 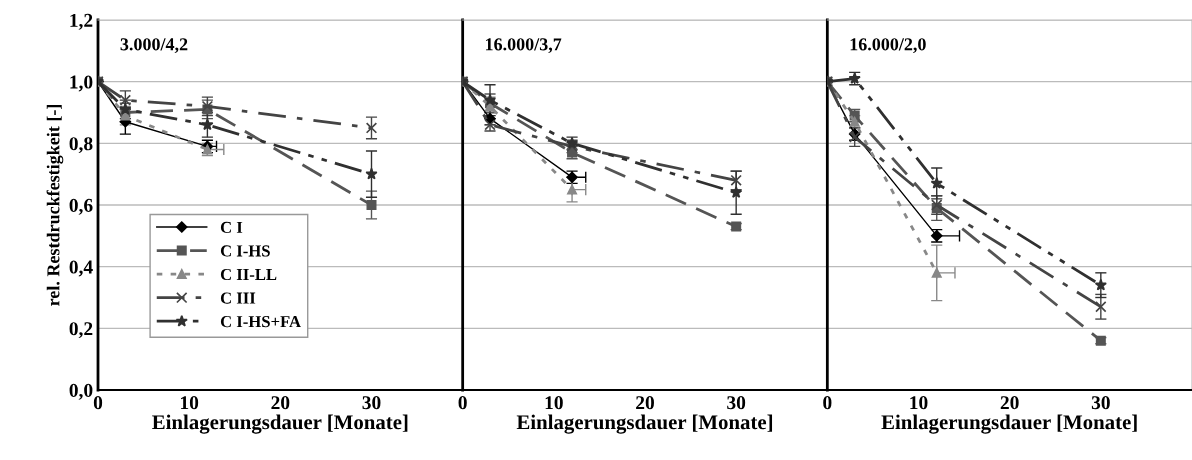 What do you see at coordinates (238, 298) in the screenshot?
I see `legend-label: C III` at bounding box center [238, 298].